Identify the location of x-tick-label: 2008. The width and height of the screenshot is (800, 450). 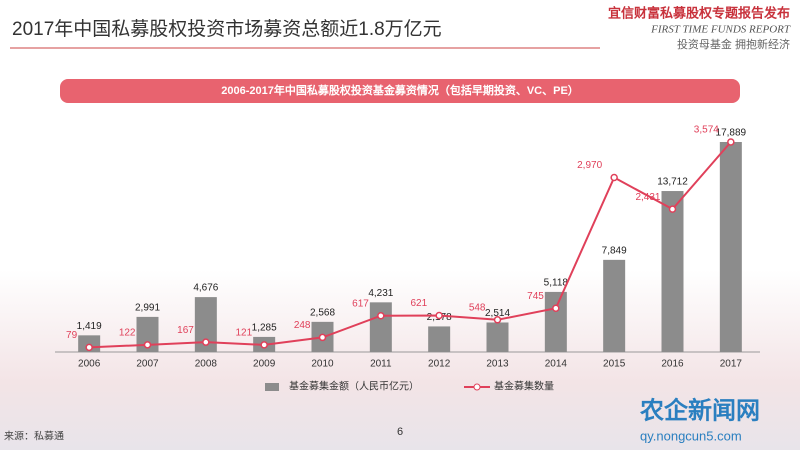
(206, 364).